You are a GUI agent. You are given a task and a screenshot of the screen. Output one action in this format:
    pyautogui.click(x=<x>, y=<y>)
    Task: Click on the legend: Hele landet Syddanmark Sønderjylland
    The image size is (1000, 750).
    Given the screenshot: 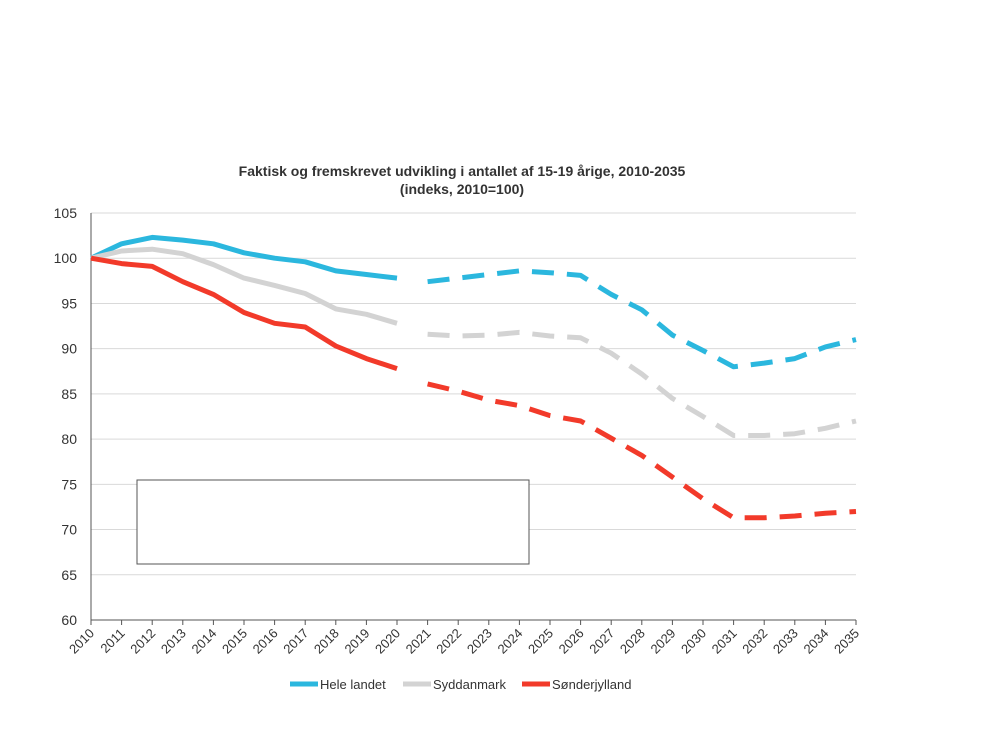 What is the action you would take?
    pyautogui.click(x=461, y=684)
    